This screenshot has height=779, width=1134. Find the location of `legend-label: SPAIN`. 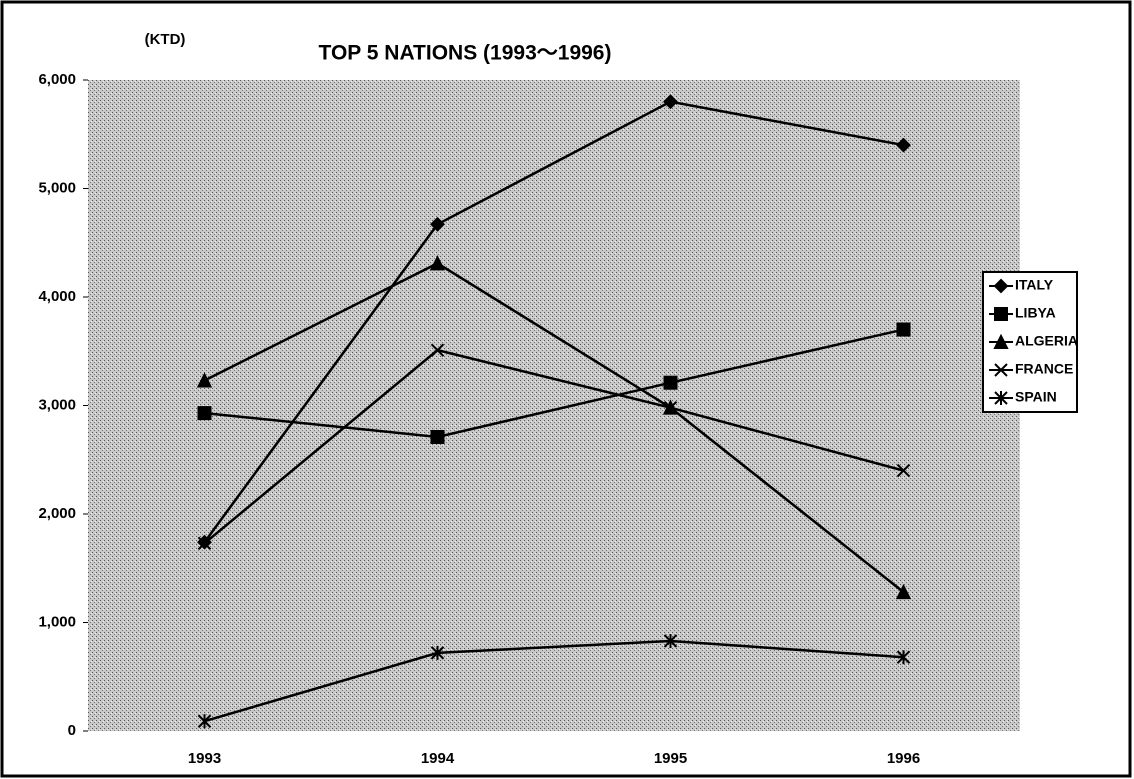

legend-label: SPAIN is located at coordinates (1036, 397).